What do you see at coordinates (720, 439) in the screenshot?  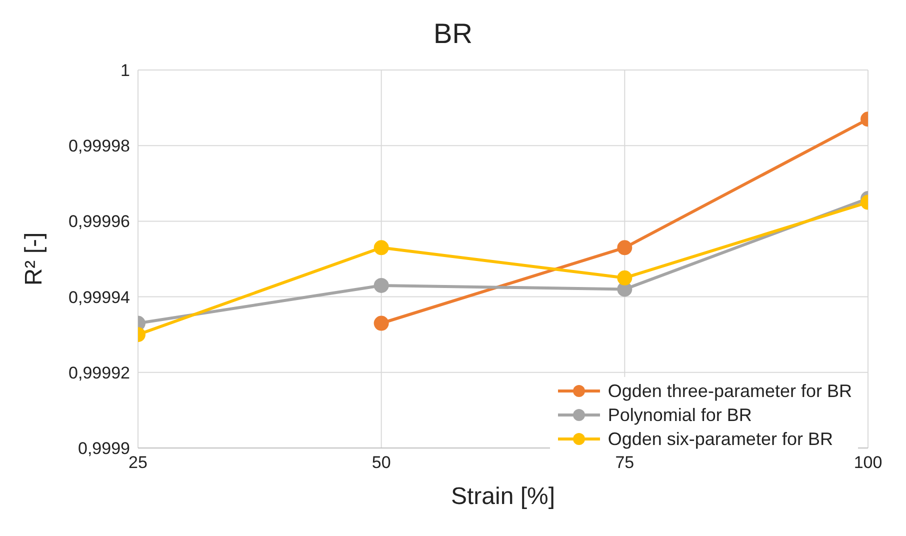 I see `legend-label: Ogden six-parameter for BR` at bounding box center [720, 439].